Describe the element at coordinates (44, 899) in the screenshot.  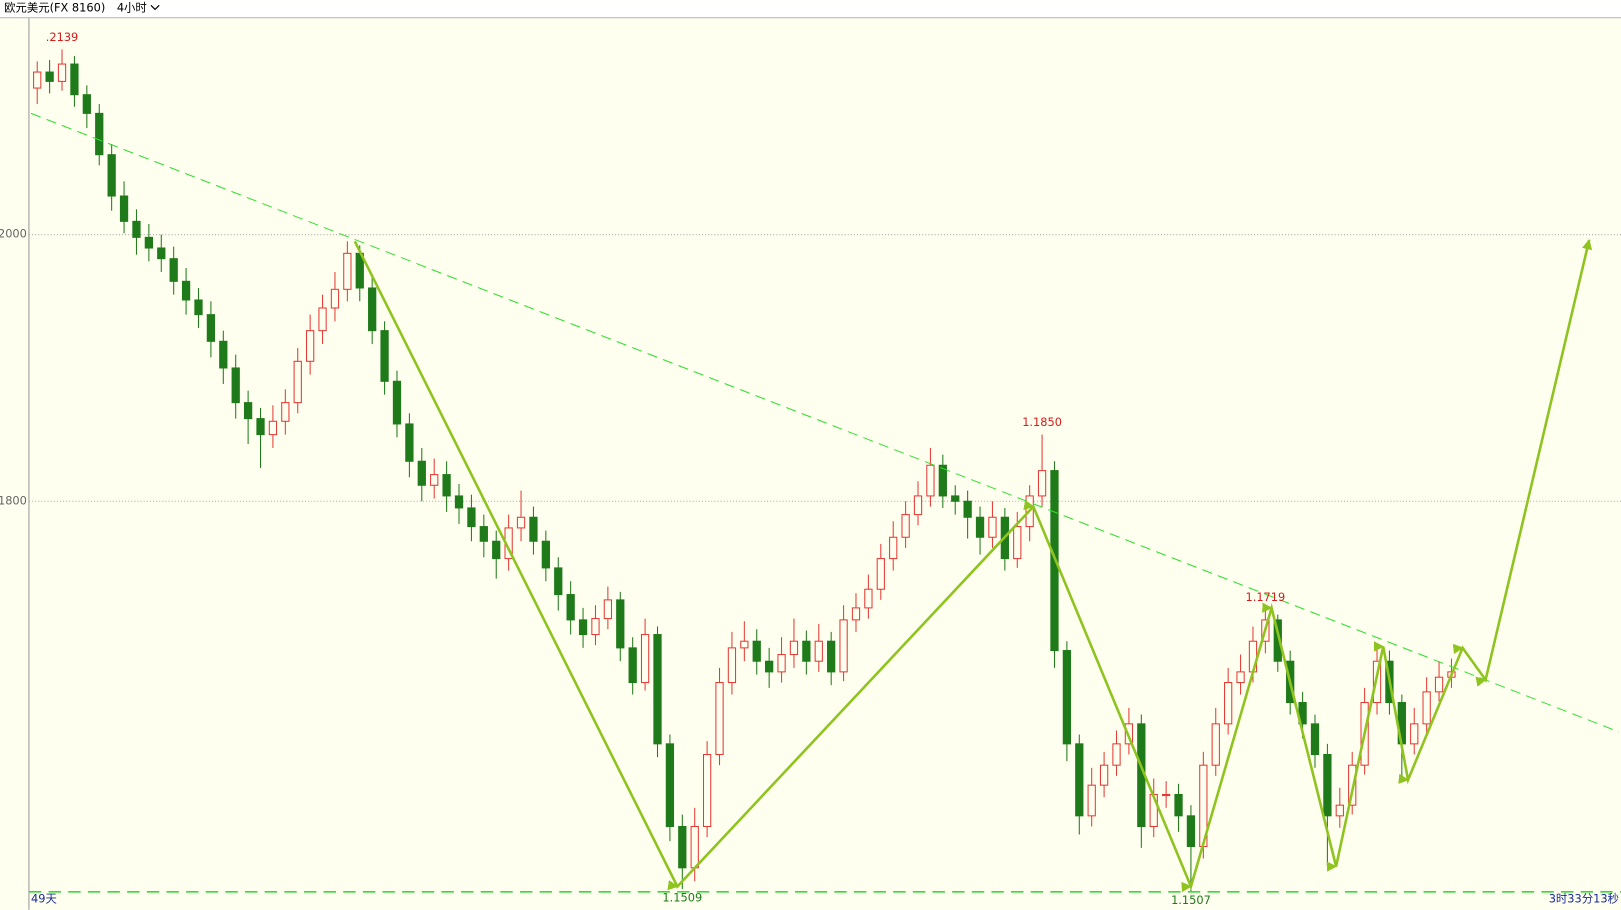
I see `left-footer: 49天` at that location.